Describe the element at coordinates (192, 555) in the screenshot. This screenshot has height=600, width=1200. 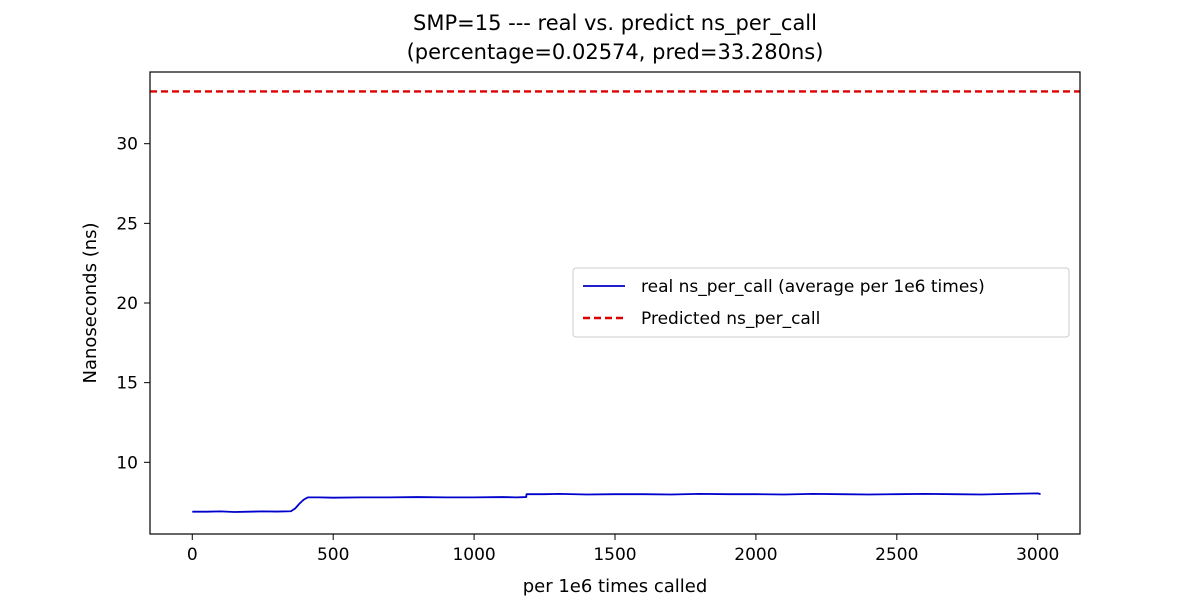
I see `x-tick-label: 0` at that location.